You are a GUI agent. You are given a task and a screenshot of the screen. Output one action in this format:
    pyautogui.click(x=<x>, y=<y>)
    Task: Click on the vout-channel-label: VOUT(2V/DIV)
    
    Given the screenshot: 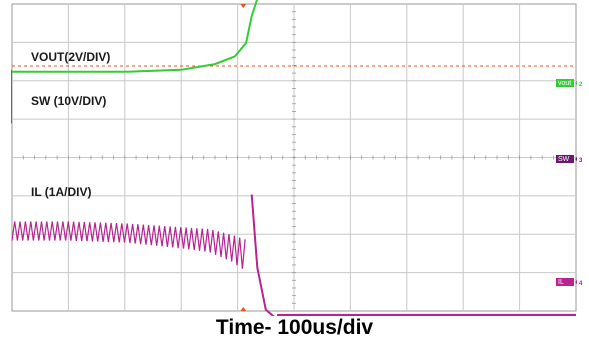 What is the action you would take?
    pyautogui.click(x=70, y=57)
    